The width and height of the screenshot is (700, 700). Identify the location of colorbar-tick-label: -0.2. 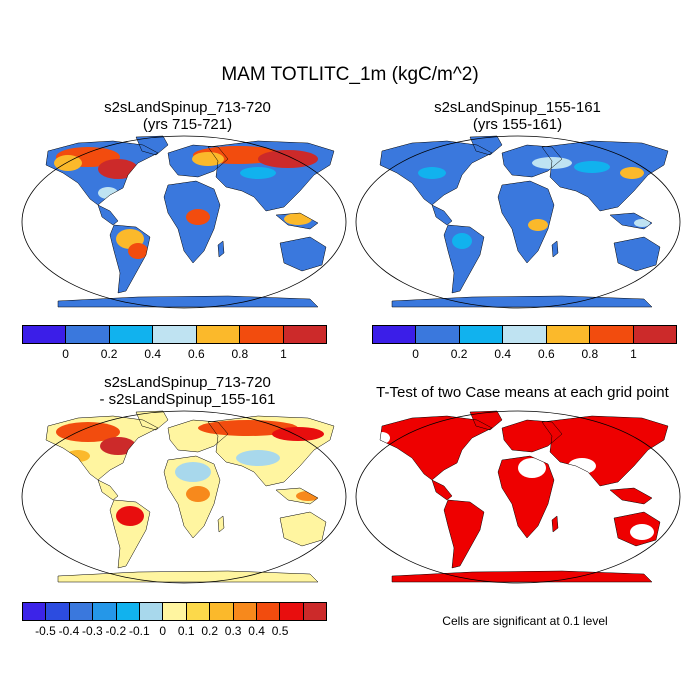
(116, 631).